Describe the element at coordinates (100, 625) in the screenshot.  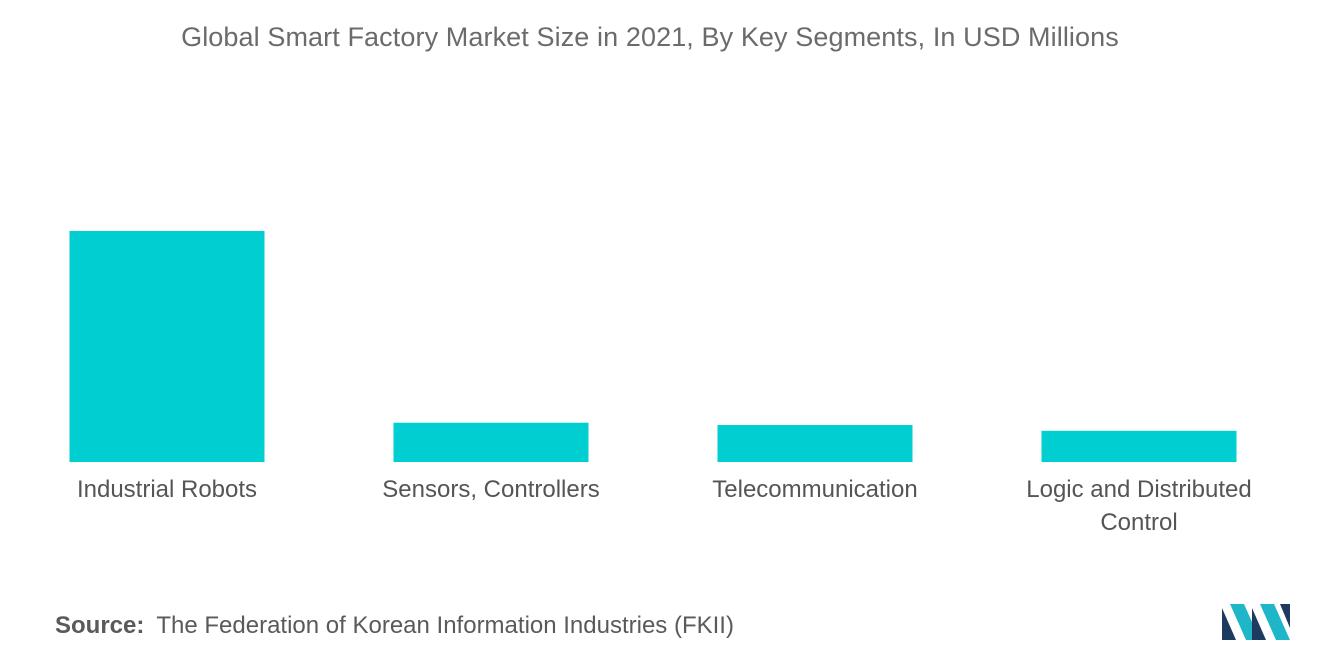
I see `source-label: Source:` at that location.